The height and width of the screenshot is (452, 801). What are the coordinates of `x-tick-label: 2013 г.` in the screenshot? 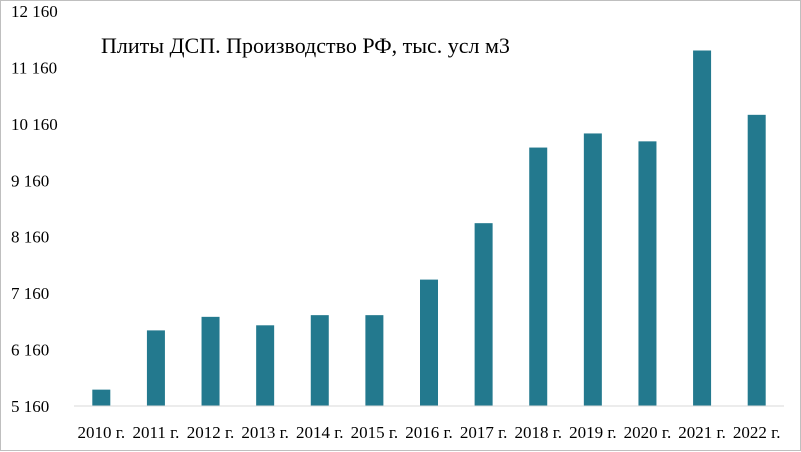 It's located at (265, 432).